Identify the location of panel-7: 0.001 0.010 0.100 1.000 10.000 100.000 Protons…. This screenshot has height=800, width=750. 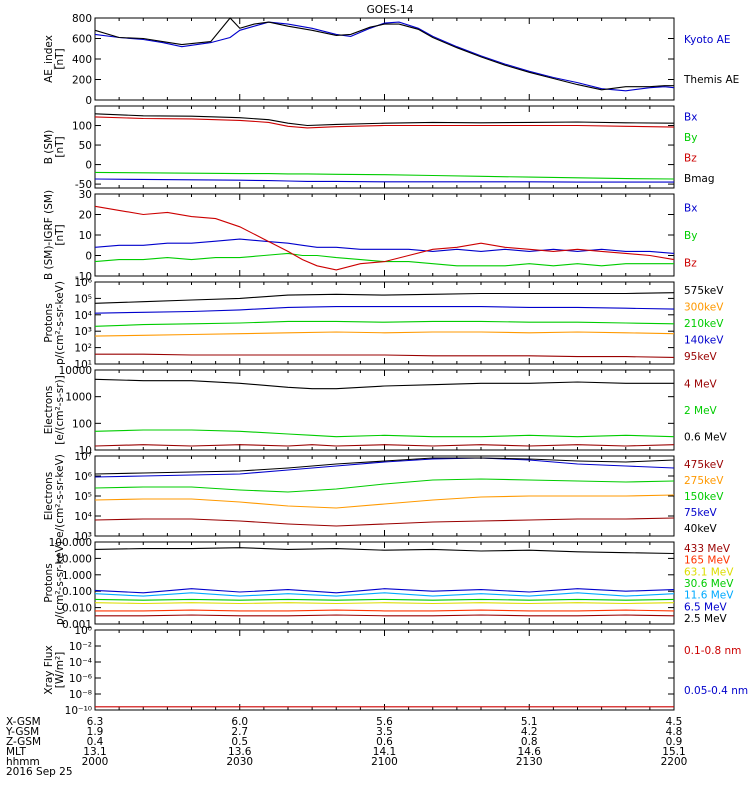
(388, 584).